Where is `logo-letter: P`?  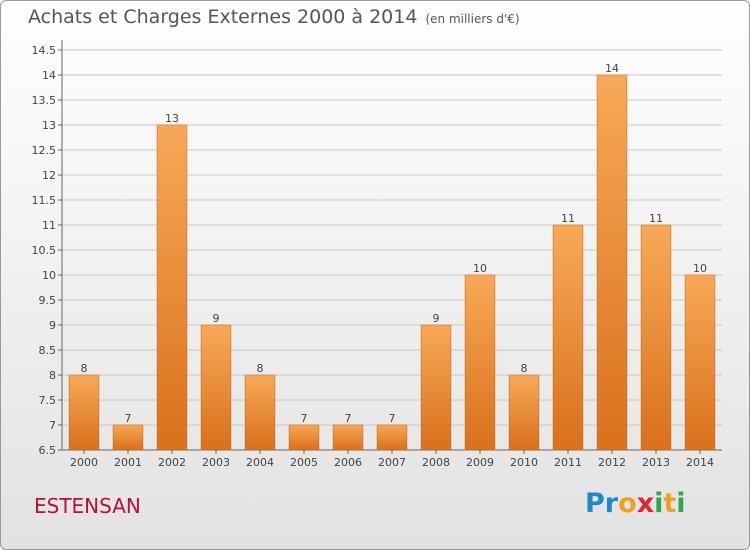
logo-letter: P is located at coordinates (595, 503).